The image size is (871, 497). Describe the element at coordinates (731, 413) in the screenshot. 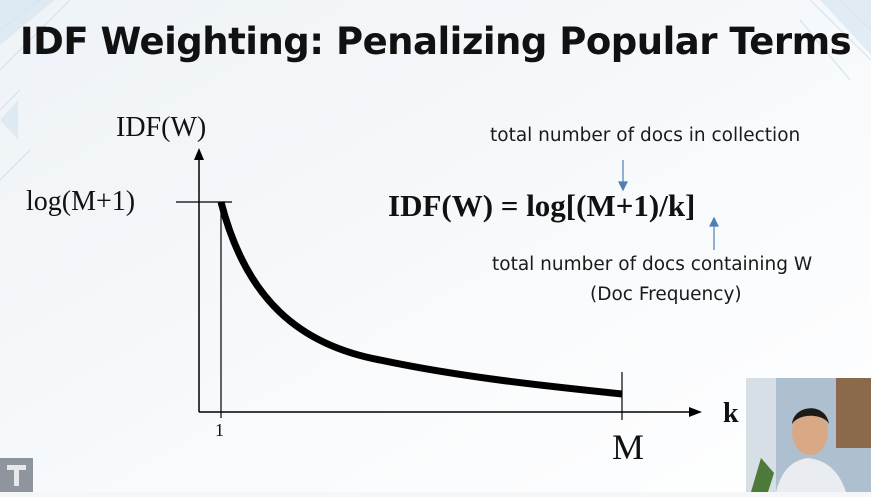

I see `x-axis-label: k` at that location.